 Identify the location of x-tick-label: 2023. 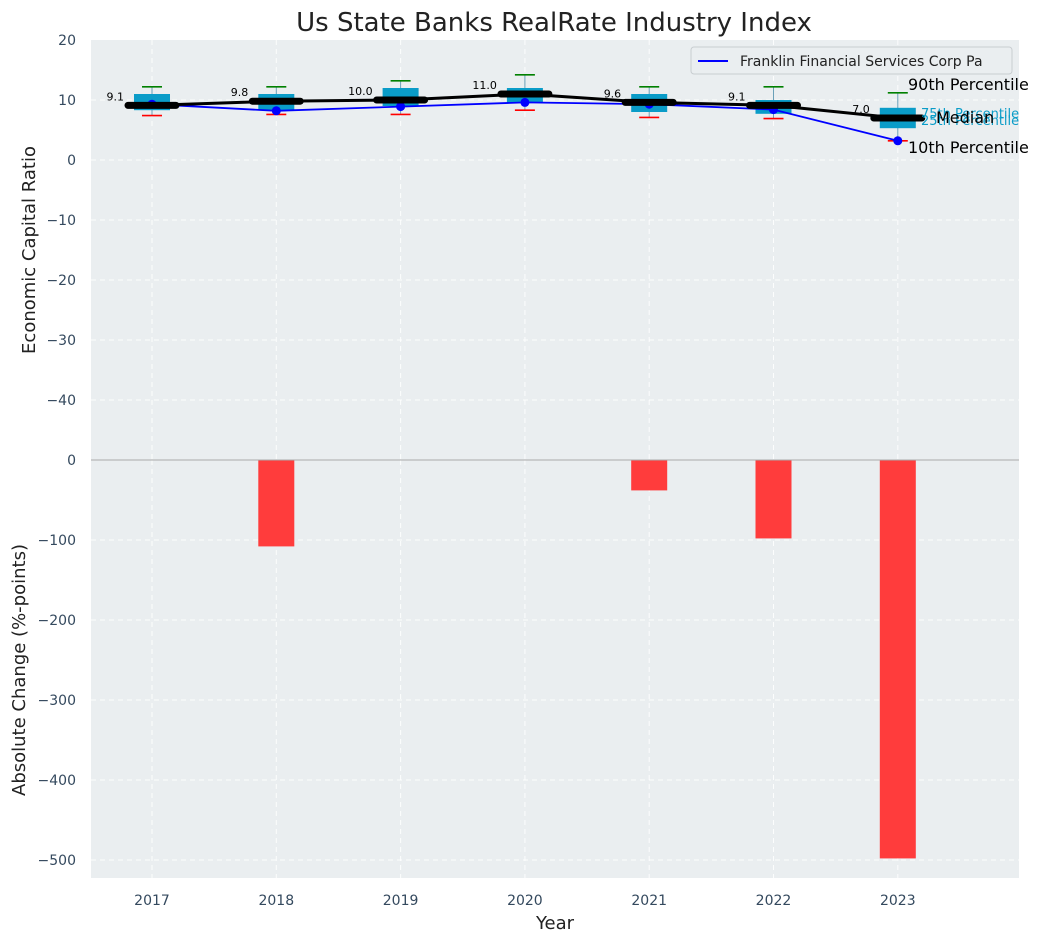
(898, 901).